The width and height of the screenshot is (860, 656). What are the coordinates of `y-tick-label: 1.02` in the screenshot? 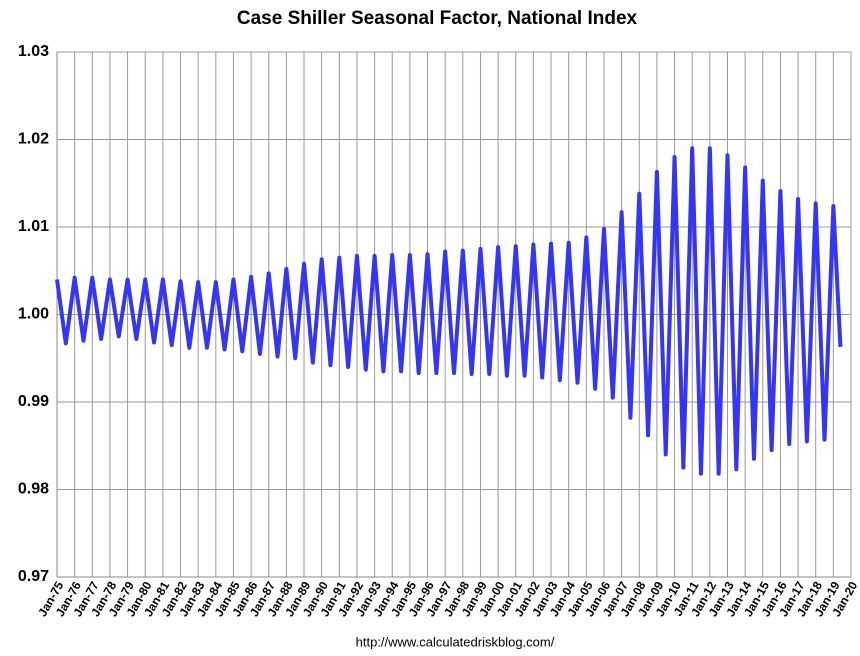 It's located at (33, 139).